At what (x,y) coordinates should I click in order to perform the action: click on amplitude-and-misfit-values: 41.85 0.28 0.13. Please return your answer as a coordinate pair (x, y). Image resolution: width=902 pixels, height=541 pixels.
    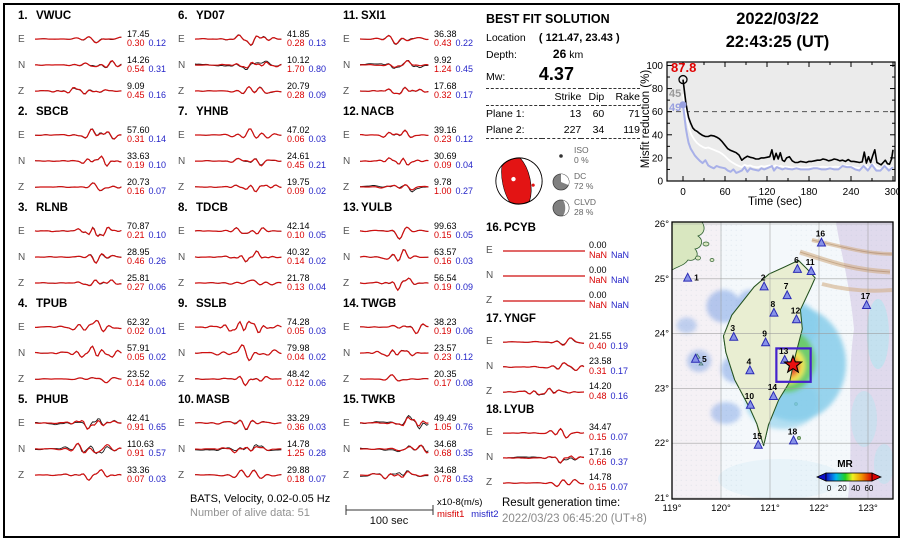
    Looking at the image, I should click on (311, 39).